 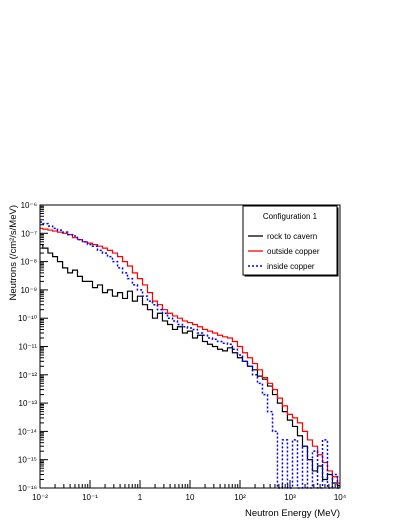 I want to click on legend-entry-1: rock to cavern, so click(x=292, y=236).